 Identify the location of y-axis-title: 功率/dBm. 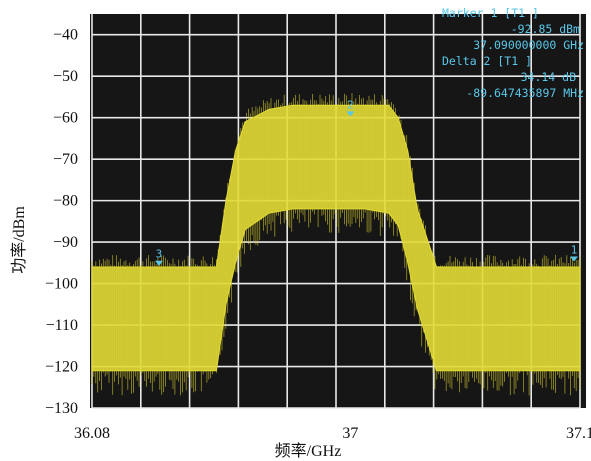
(19, 240).